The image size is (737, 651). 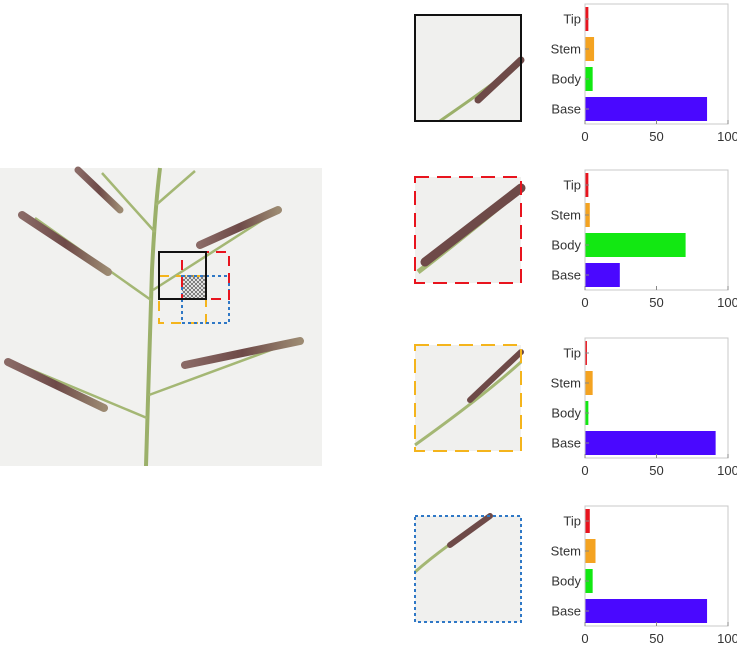 I want to click on patch-column, so click(x=470, y=318).